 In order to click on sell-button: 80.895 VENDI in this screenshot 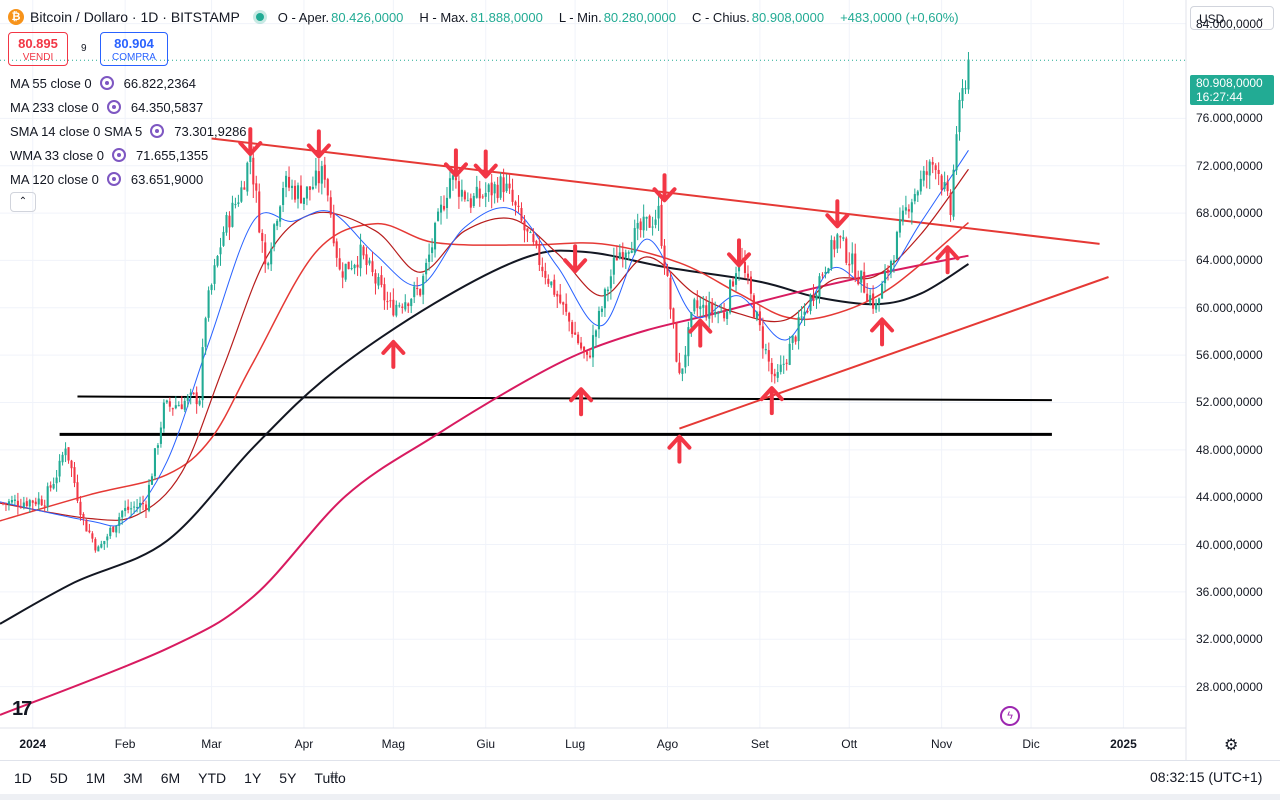, I will do `click(38, 49)`.